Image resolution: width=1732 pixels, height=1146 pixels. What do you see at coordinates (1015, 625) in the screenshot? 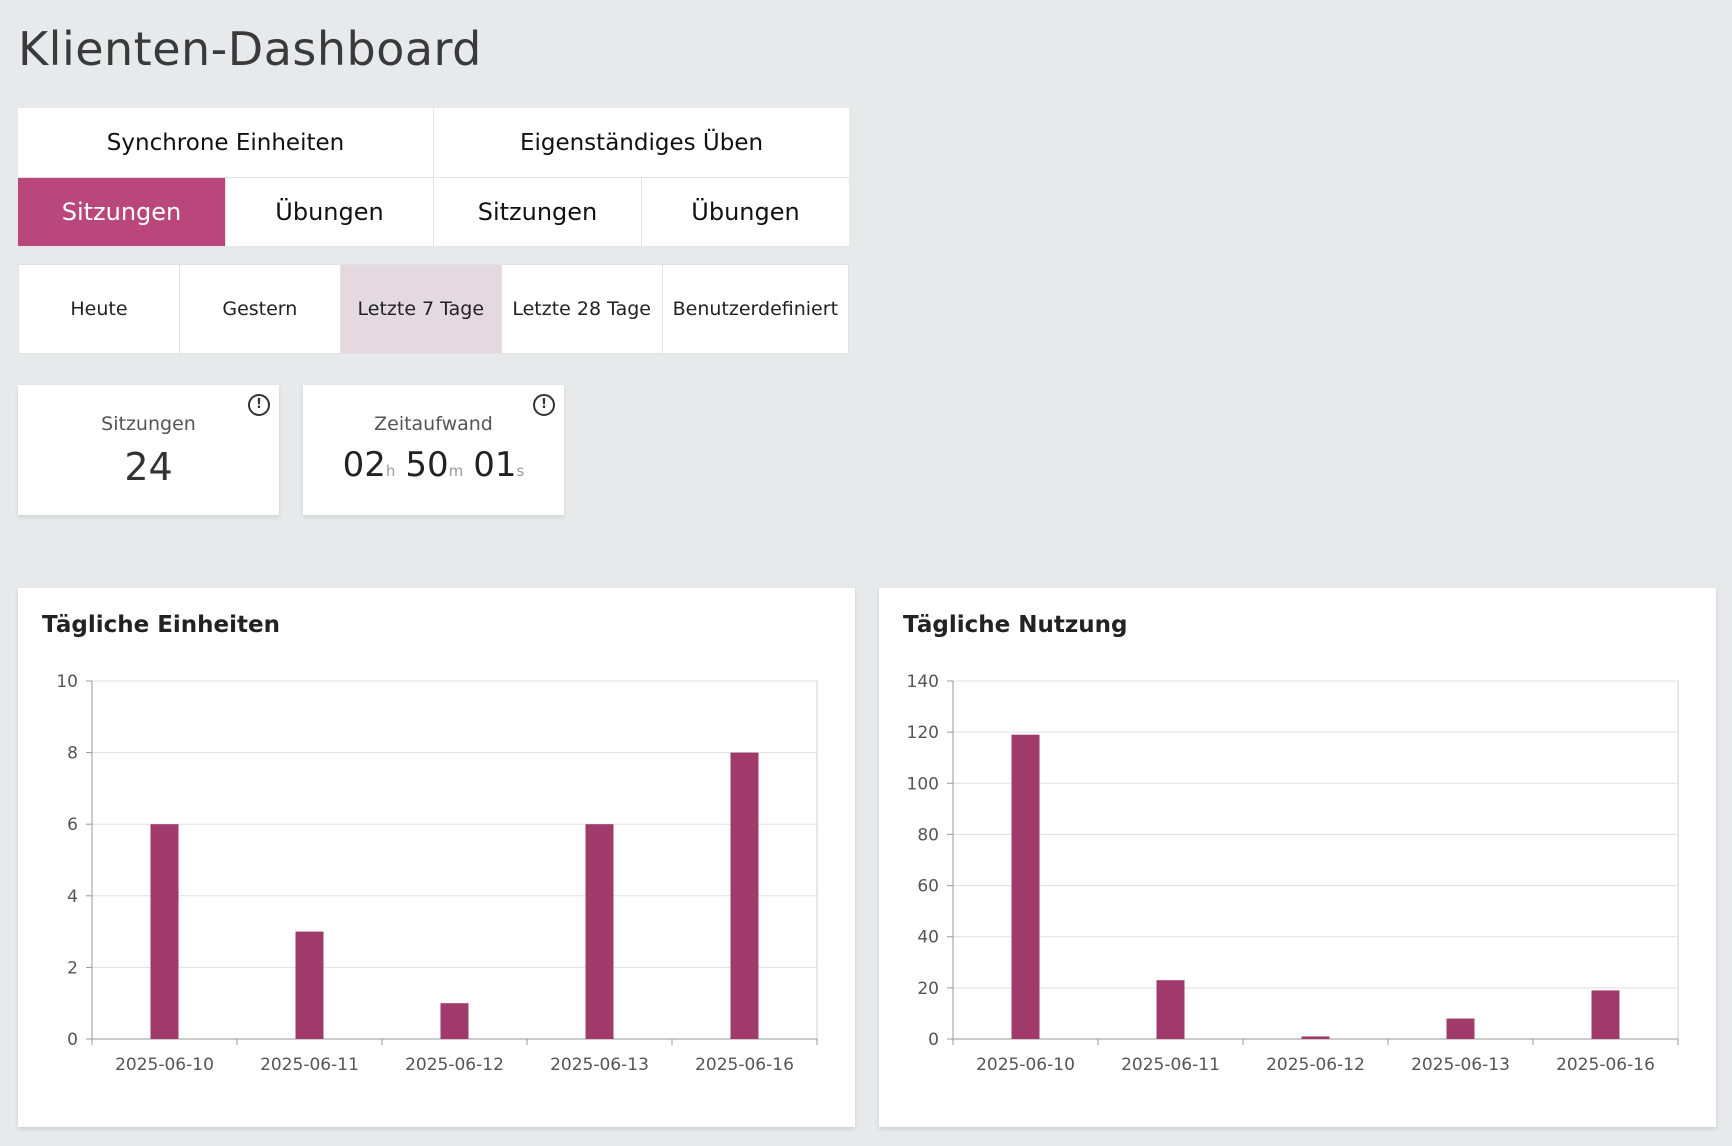
I see `chart-title: Tägliche Nutzung` at bounding box center [1015, 625].